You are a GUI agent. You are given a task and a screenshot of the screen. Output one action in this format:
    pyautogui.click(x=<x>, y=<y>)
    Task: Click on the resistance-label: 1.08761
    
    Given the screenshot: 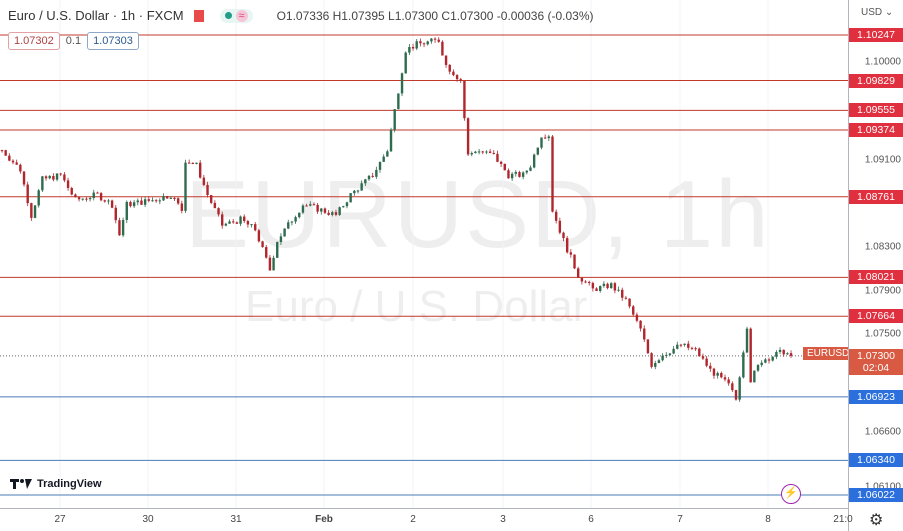 What is the action you would take?
    pyautogui.click(x=876, y=196)
    